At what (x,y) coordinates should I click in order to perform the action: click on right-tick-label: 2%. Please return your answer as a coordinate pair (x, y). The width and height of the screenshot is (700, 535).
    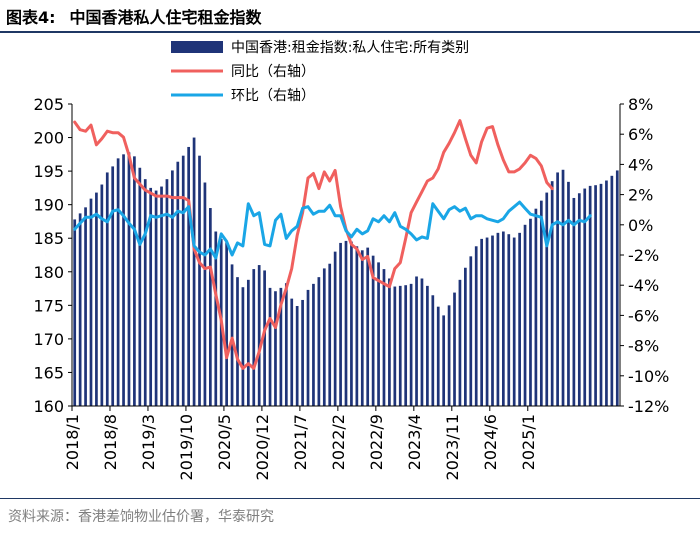
    Looking at the image, I should click on (640, 195).